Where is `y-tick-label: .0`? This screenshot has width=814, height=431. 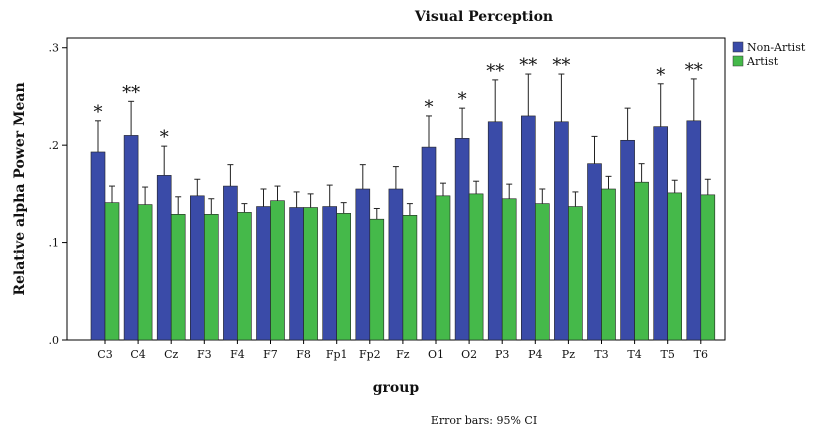
y-tick-label: .0 is located at coordinates (54, 340).